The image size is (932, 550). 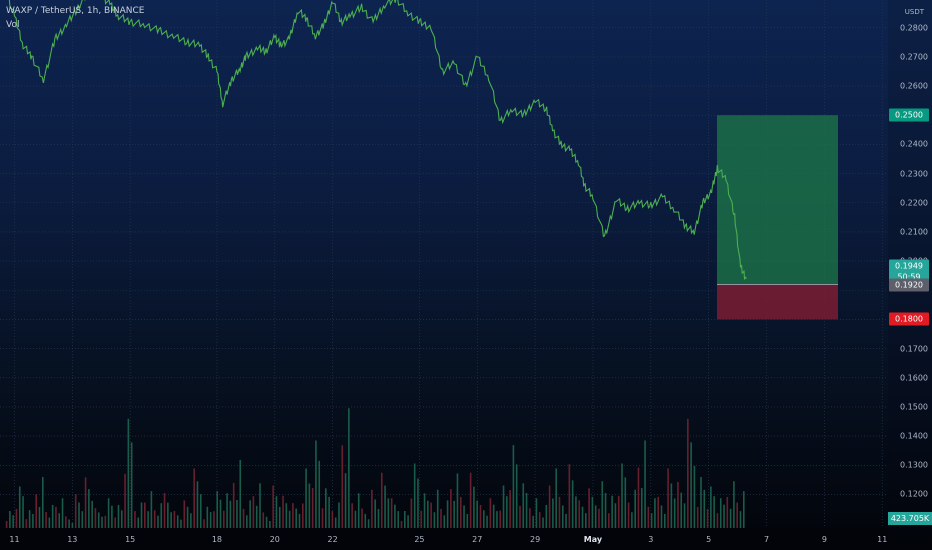 What do you see at coordinates (14, 539) in the screenshot?
I see `time-tick-label: 11` at bounding box center [14, 539].